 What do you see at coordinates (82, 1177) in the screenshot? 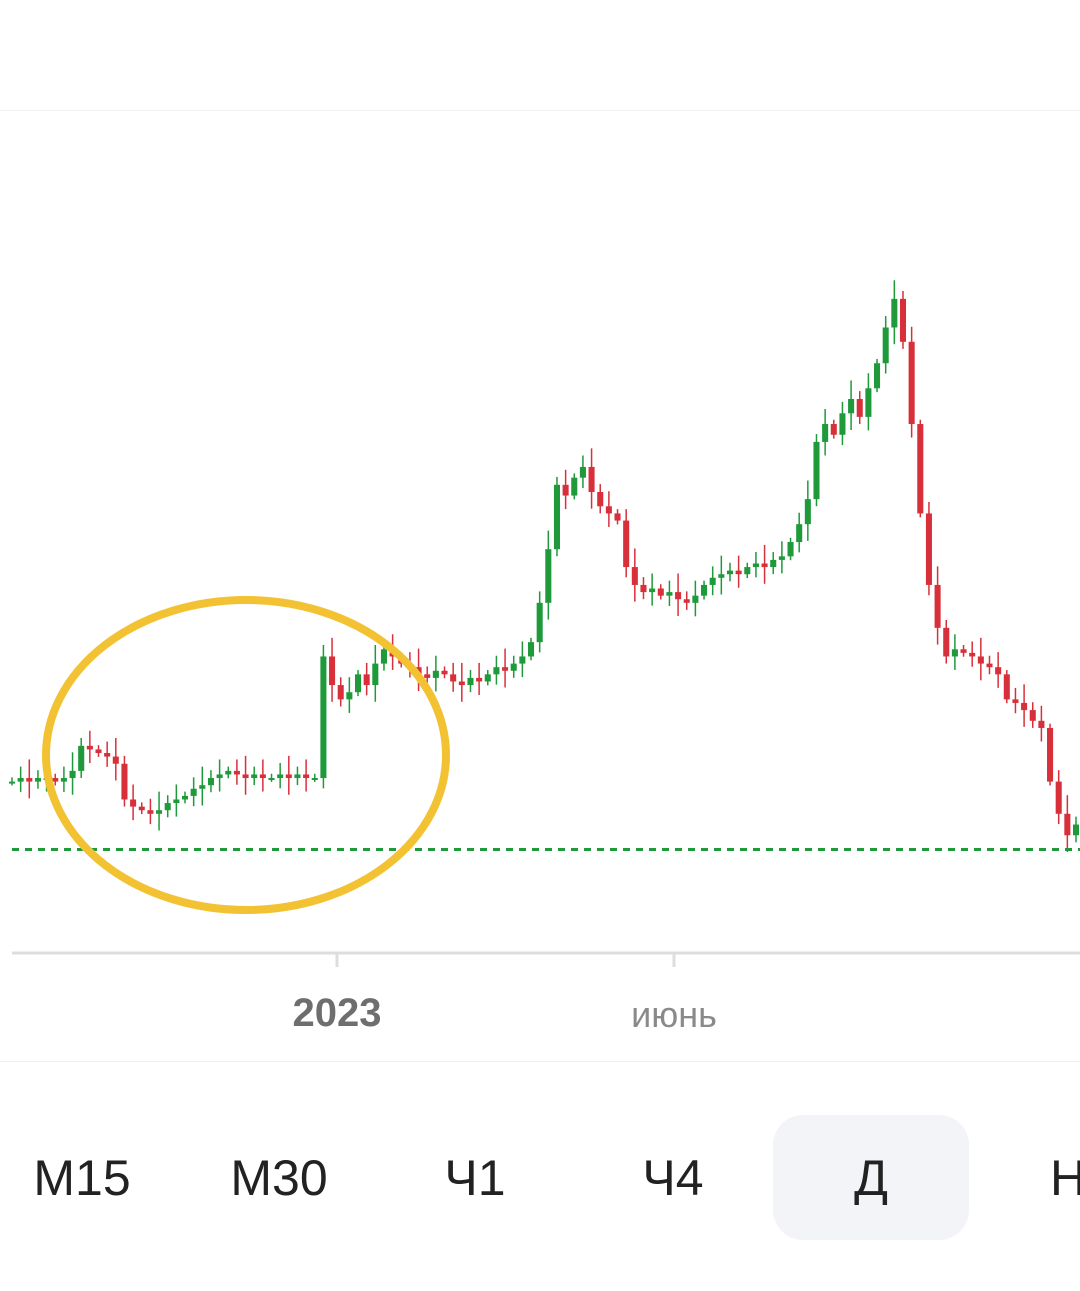
I see `timeframe-m15-button: М15` at bounding box center [82, 1177].